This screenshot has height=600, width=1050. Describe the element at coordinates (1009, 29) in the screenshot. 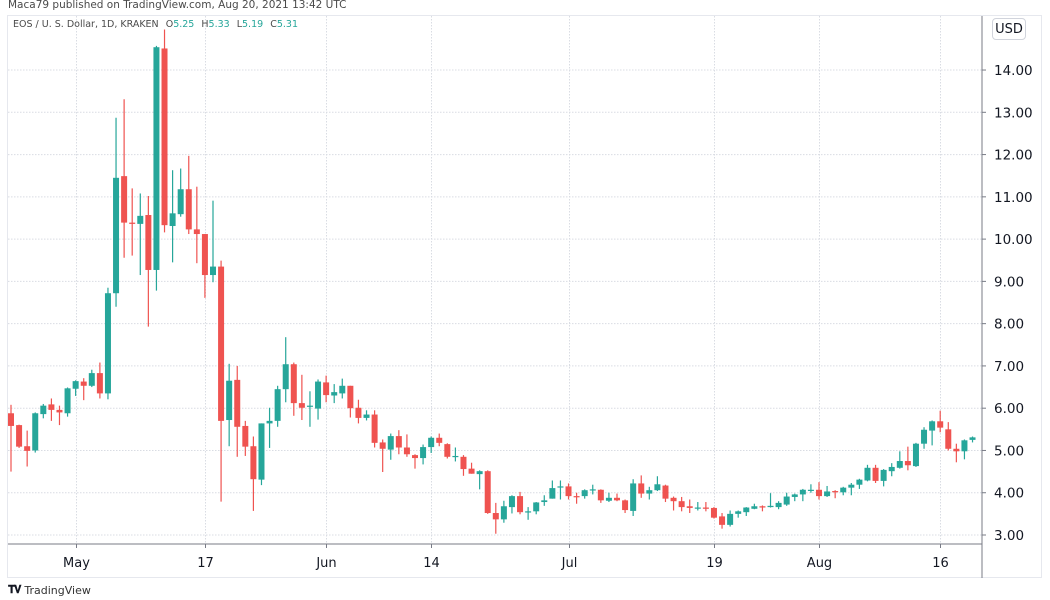

I see `currency-button: USD` at that location.